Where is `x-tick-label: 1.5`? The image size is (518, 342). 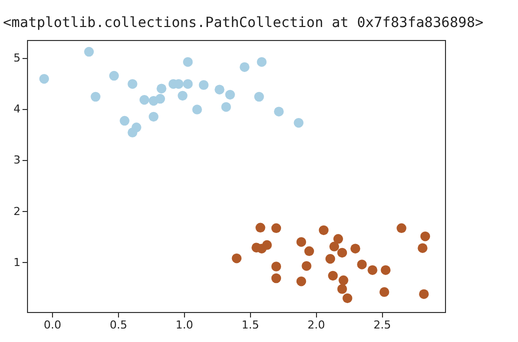
x-tick-label: 1.5 is located at coordinates (251, 325).